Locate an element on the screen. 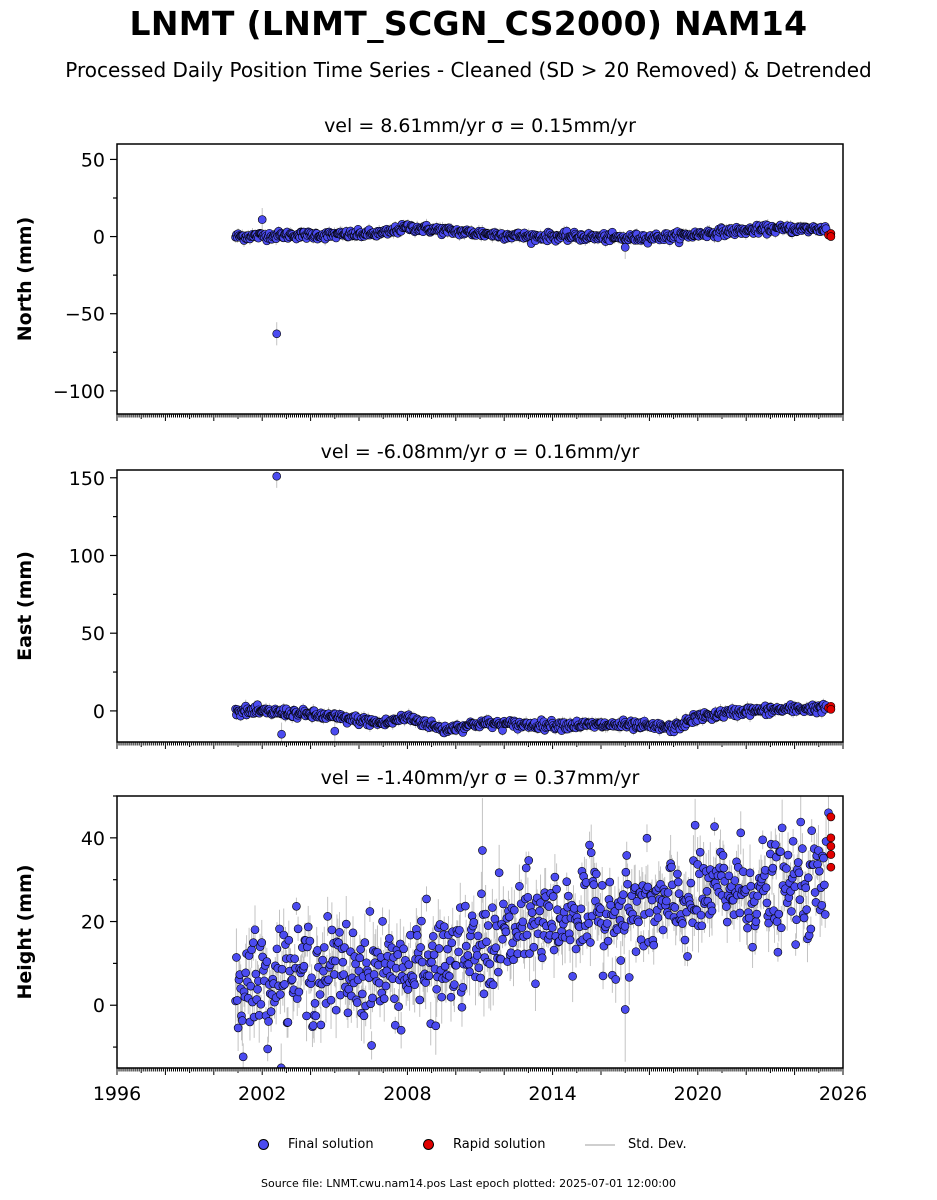  y-tick-label: 0 is located at coordinates (99, 712).